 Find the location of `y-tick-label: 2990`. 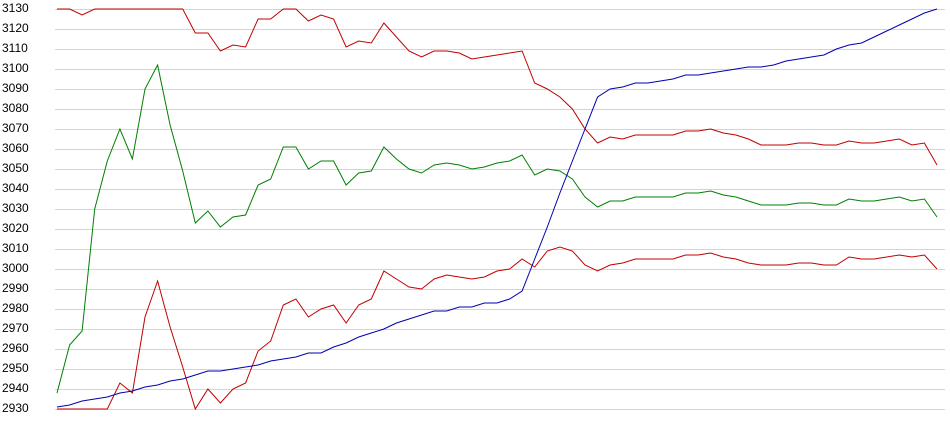

y-tick-label: 2990 is located at coordinates (15, 288).